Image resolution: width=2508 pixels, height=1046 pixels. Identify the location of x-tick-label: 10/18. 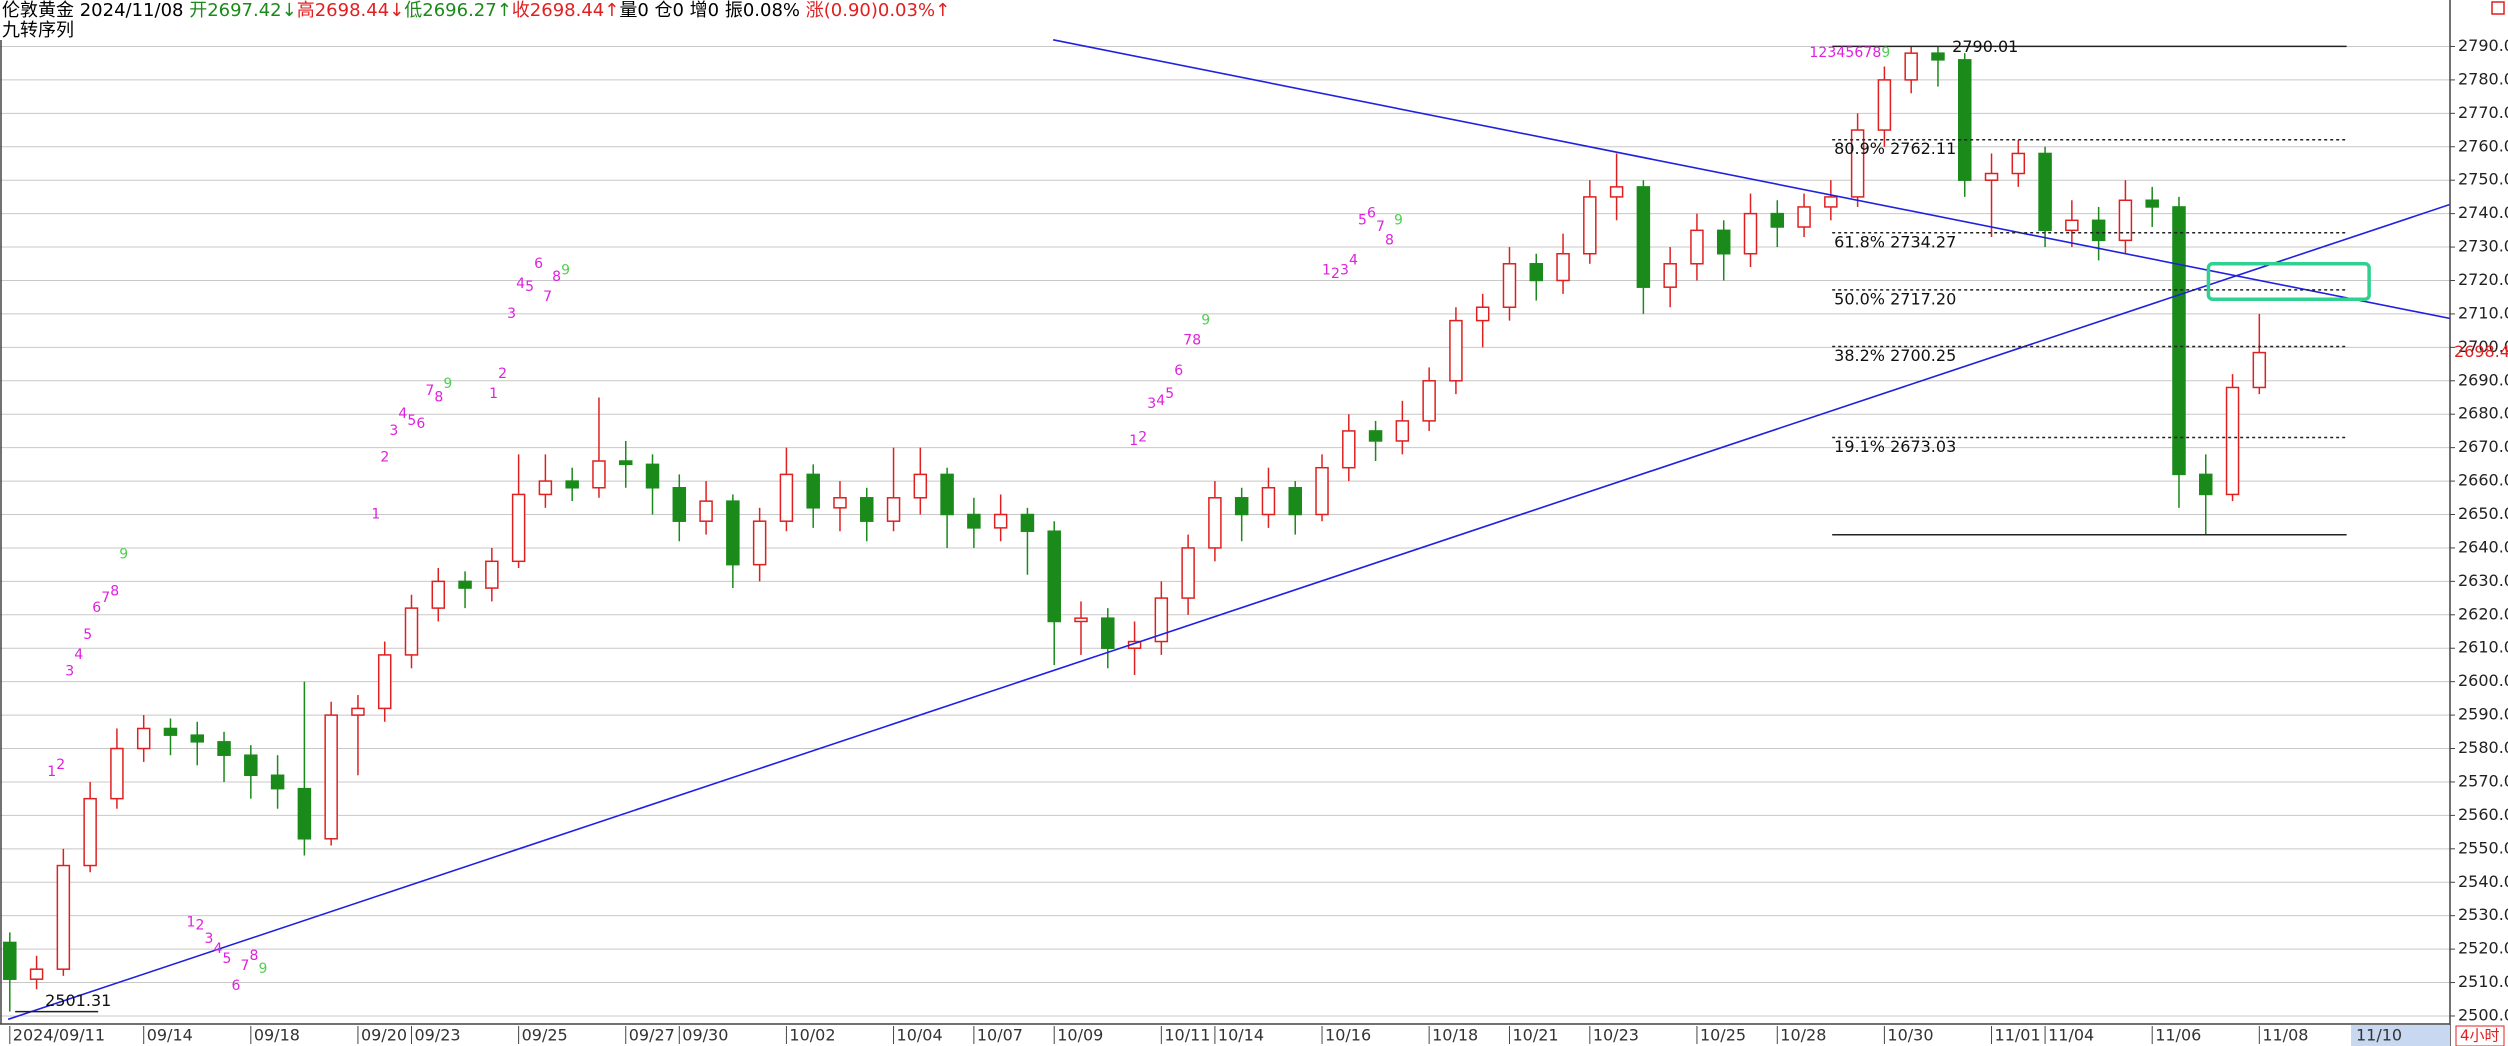
(1455, 1035).